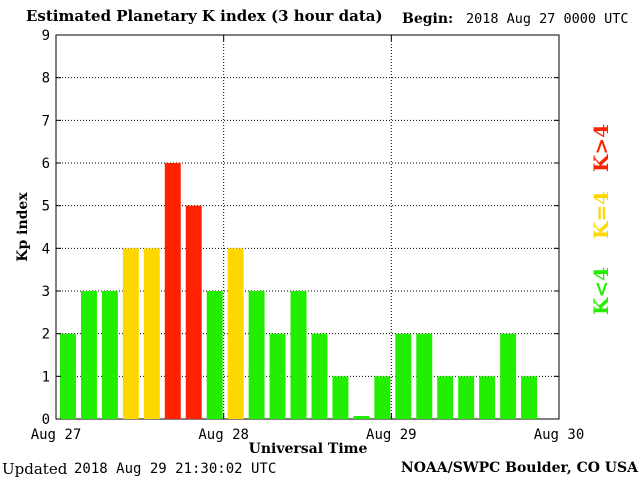 The image size is (640, 480). I want to click on legend: K<4 K=4 K>4, so click(601, 219).